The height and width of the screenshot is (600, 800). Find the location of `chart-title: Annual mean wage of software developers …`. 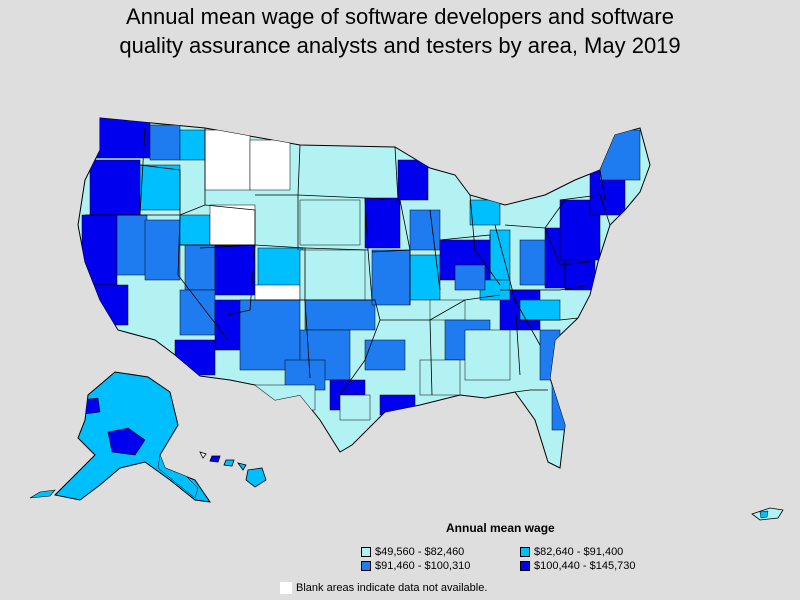

chart-title: Annual mean wage of software developers … is located at coordinates (400, 31).